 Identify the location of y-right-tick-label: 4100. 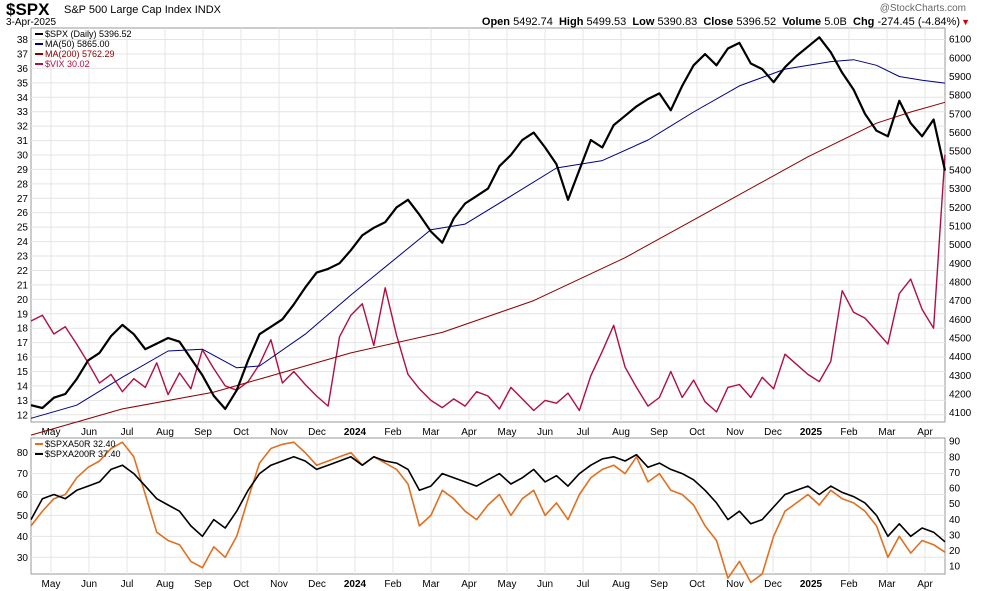
(960, 413).